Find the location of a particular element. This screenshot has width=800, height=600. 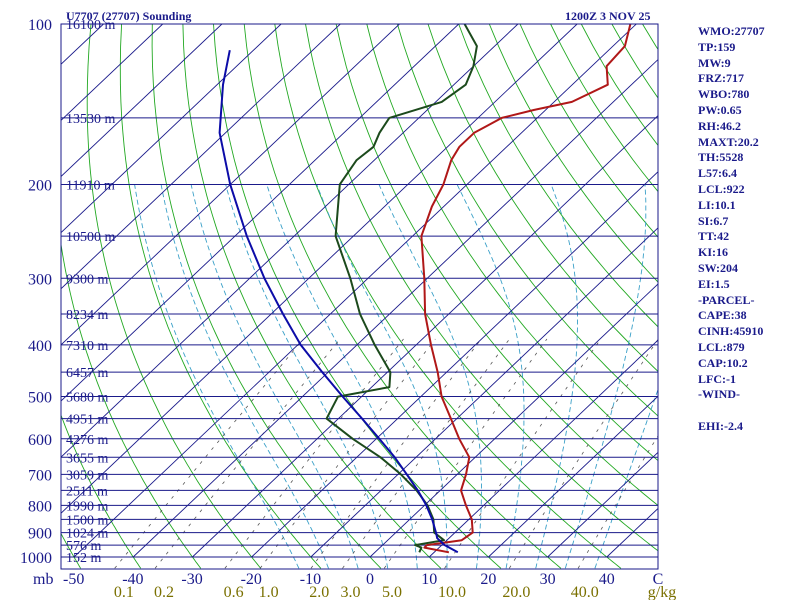

index-line: LCL:922 is located at coordinates (721, 188).